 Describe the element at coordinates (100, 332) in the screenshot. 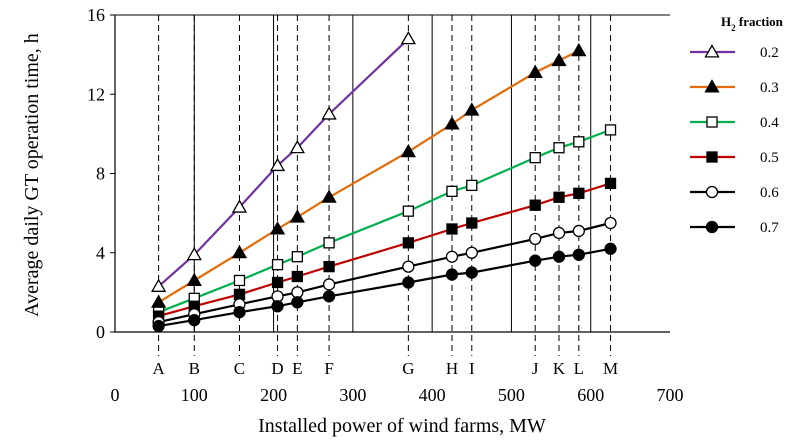

I see `y-tick-label-0: 0` at that location.